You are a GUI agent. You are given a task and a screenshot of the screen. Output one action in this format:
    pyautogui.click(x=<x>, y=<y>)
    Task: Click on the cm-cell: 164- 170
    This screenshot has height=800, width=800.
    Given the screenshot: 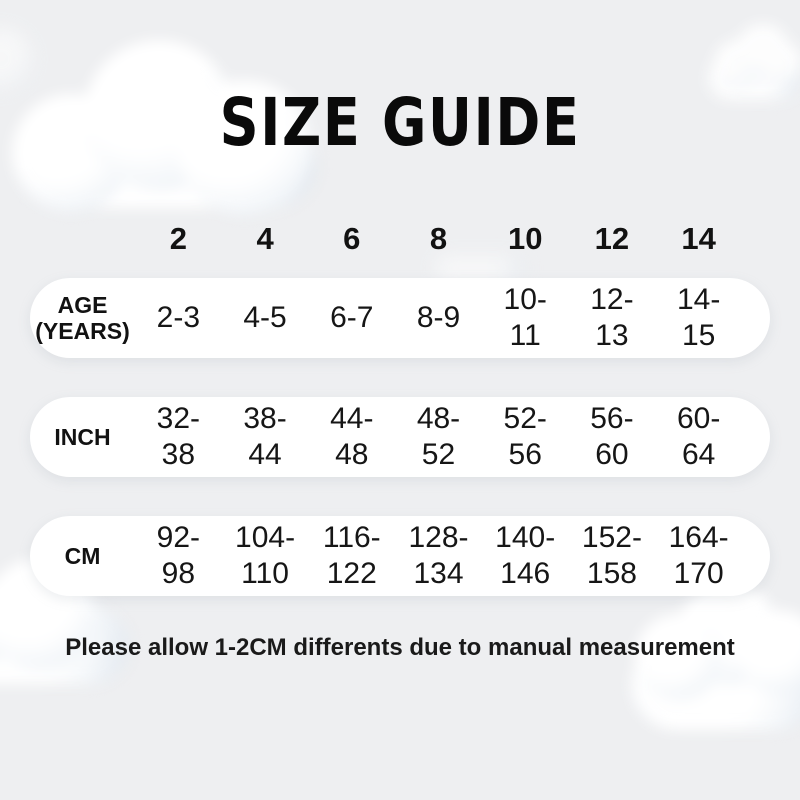 What is the action you would take?
    pyautogui.click(x=698, y=555)
    